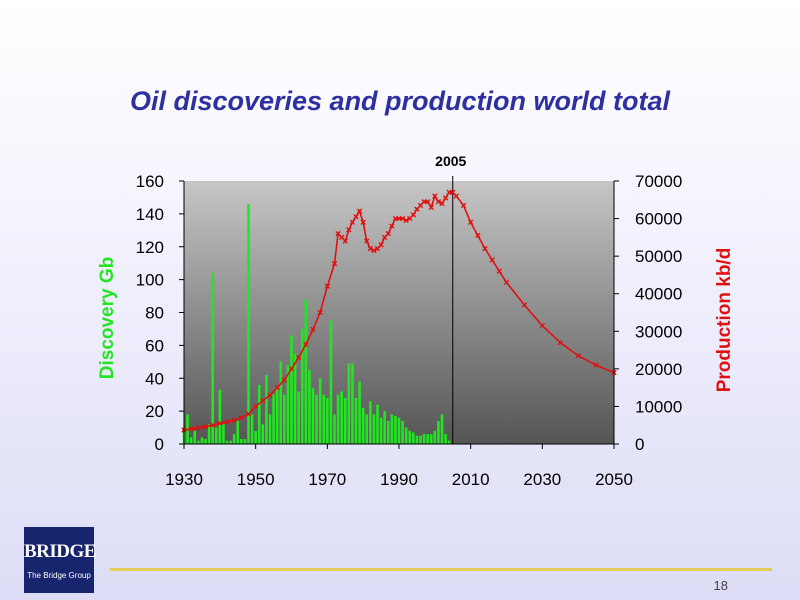 This screenshot has width=800, height=600. Describe the element at coordinates (154, 313) in the screenshot. I see `left-tick-label: 80` at that location.